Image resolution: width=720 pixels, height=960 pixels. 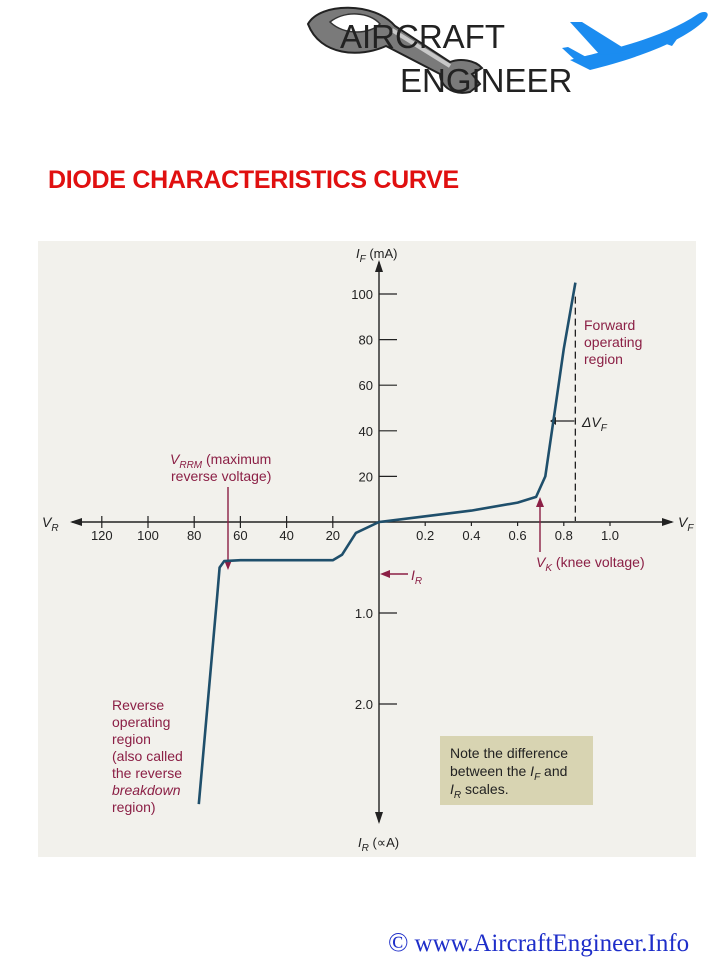 What do you see at coordinates (610, 535) in the screenshot?
I see `forward-voltage-tick-label: 1.0` at bounding box center [610, 535].